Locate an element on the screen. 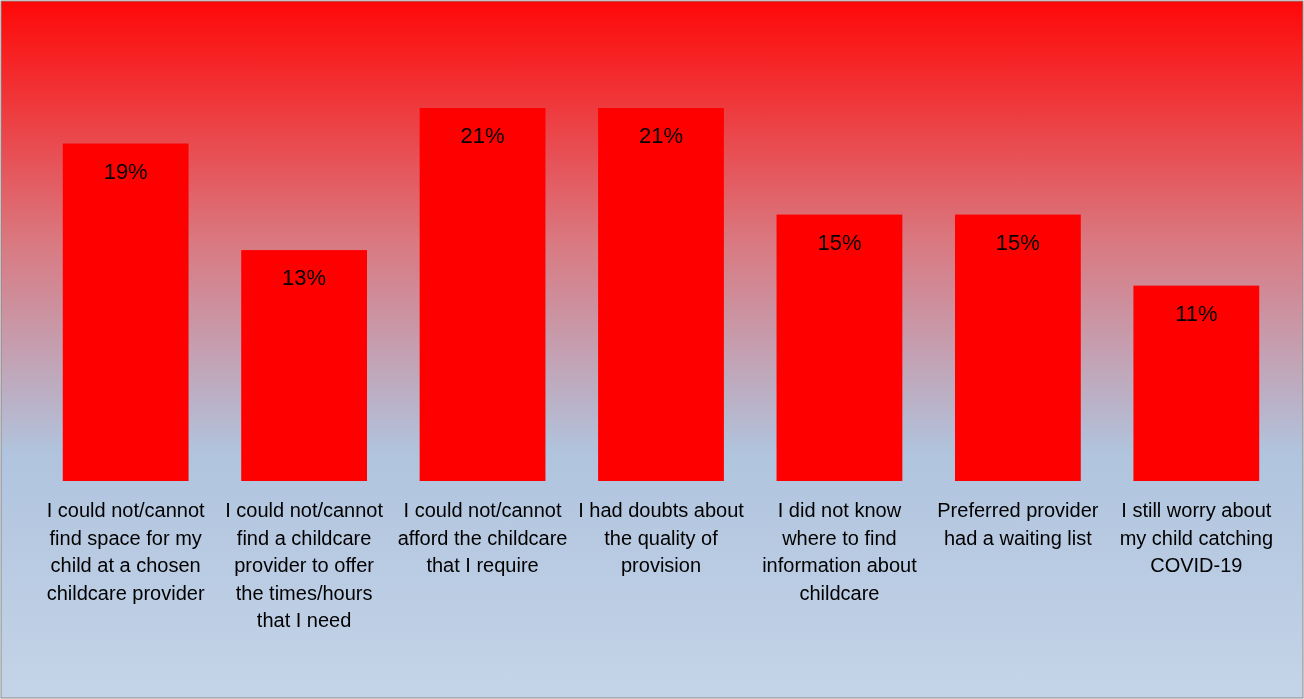  x-tick-label: I could not/cannot find space for my child at a chosen childcare provider is located at coordinates (126, 551).